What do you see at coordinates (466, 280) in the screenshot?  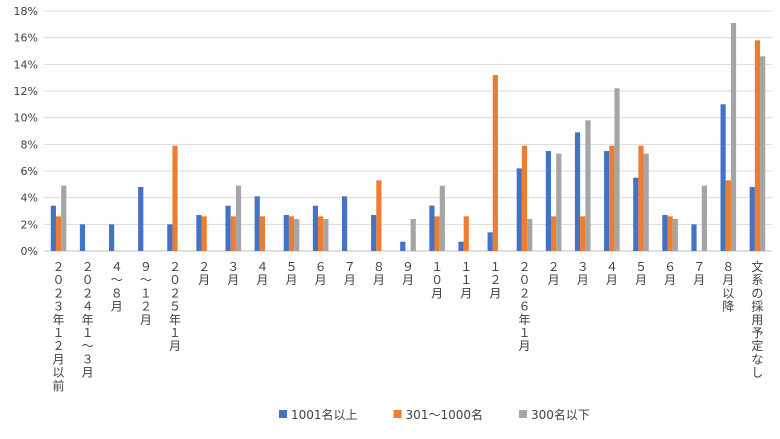 I see `x-tick-label: １１月` at bounding box center [466, 280].